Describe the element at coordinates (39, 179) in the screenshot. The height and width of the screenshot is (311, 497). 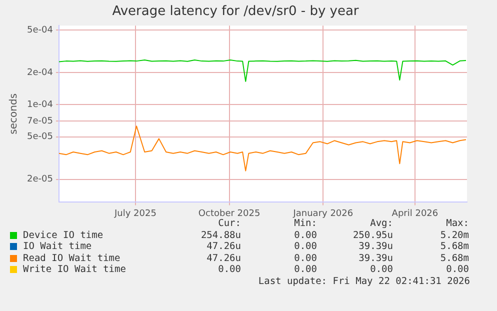
I see `y-tick-label: 2e-05` at that location.